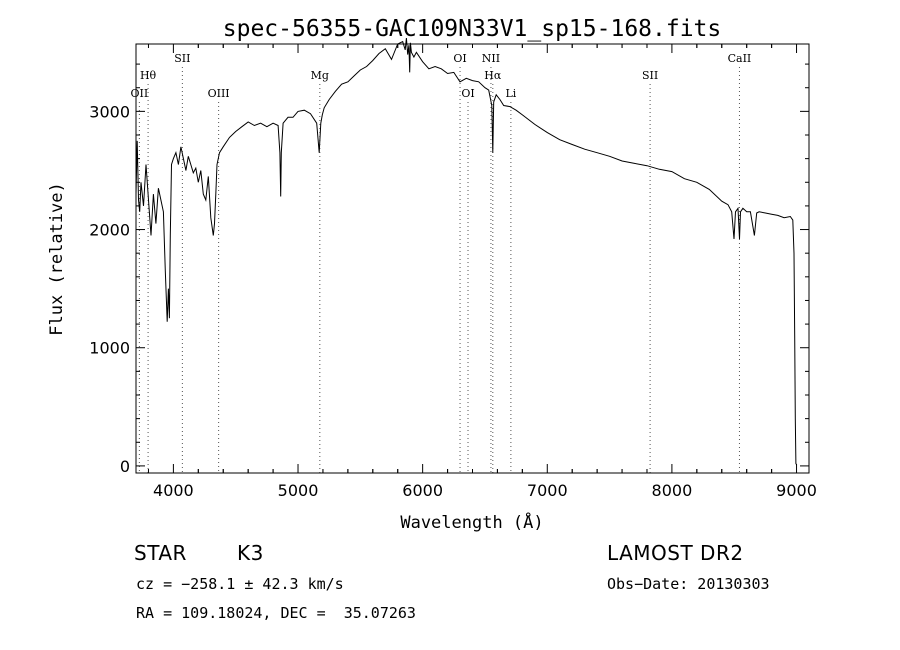 The image size is (900, 650). I want to click on subclass: K3, so click(250, 553).